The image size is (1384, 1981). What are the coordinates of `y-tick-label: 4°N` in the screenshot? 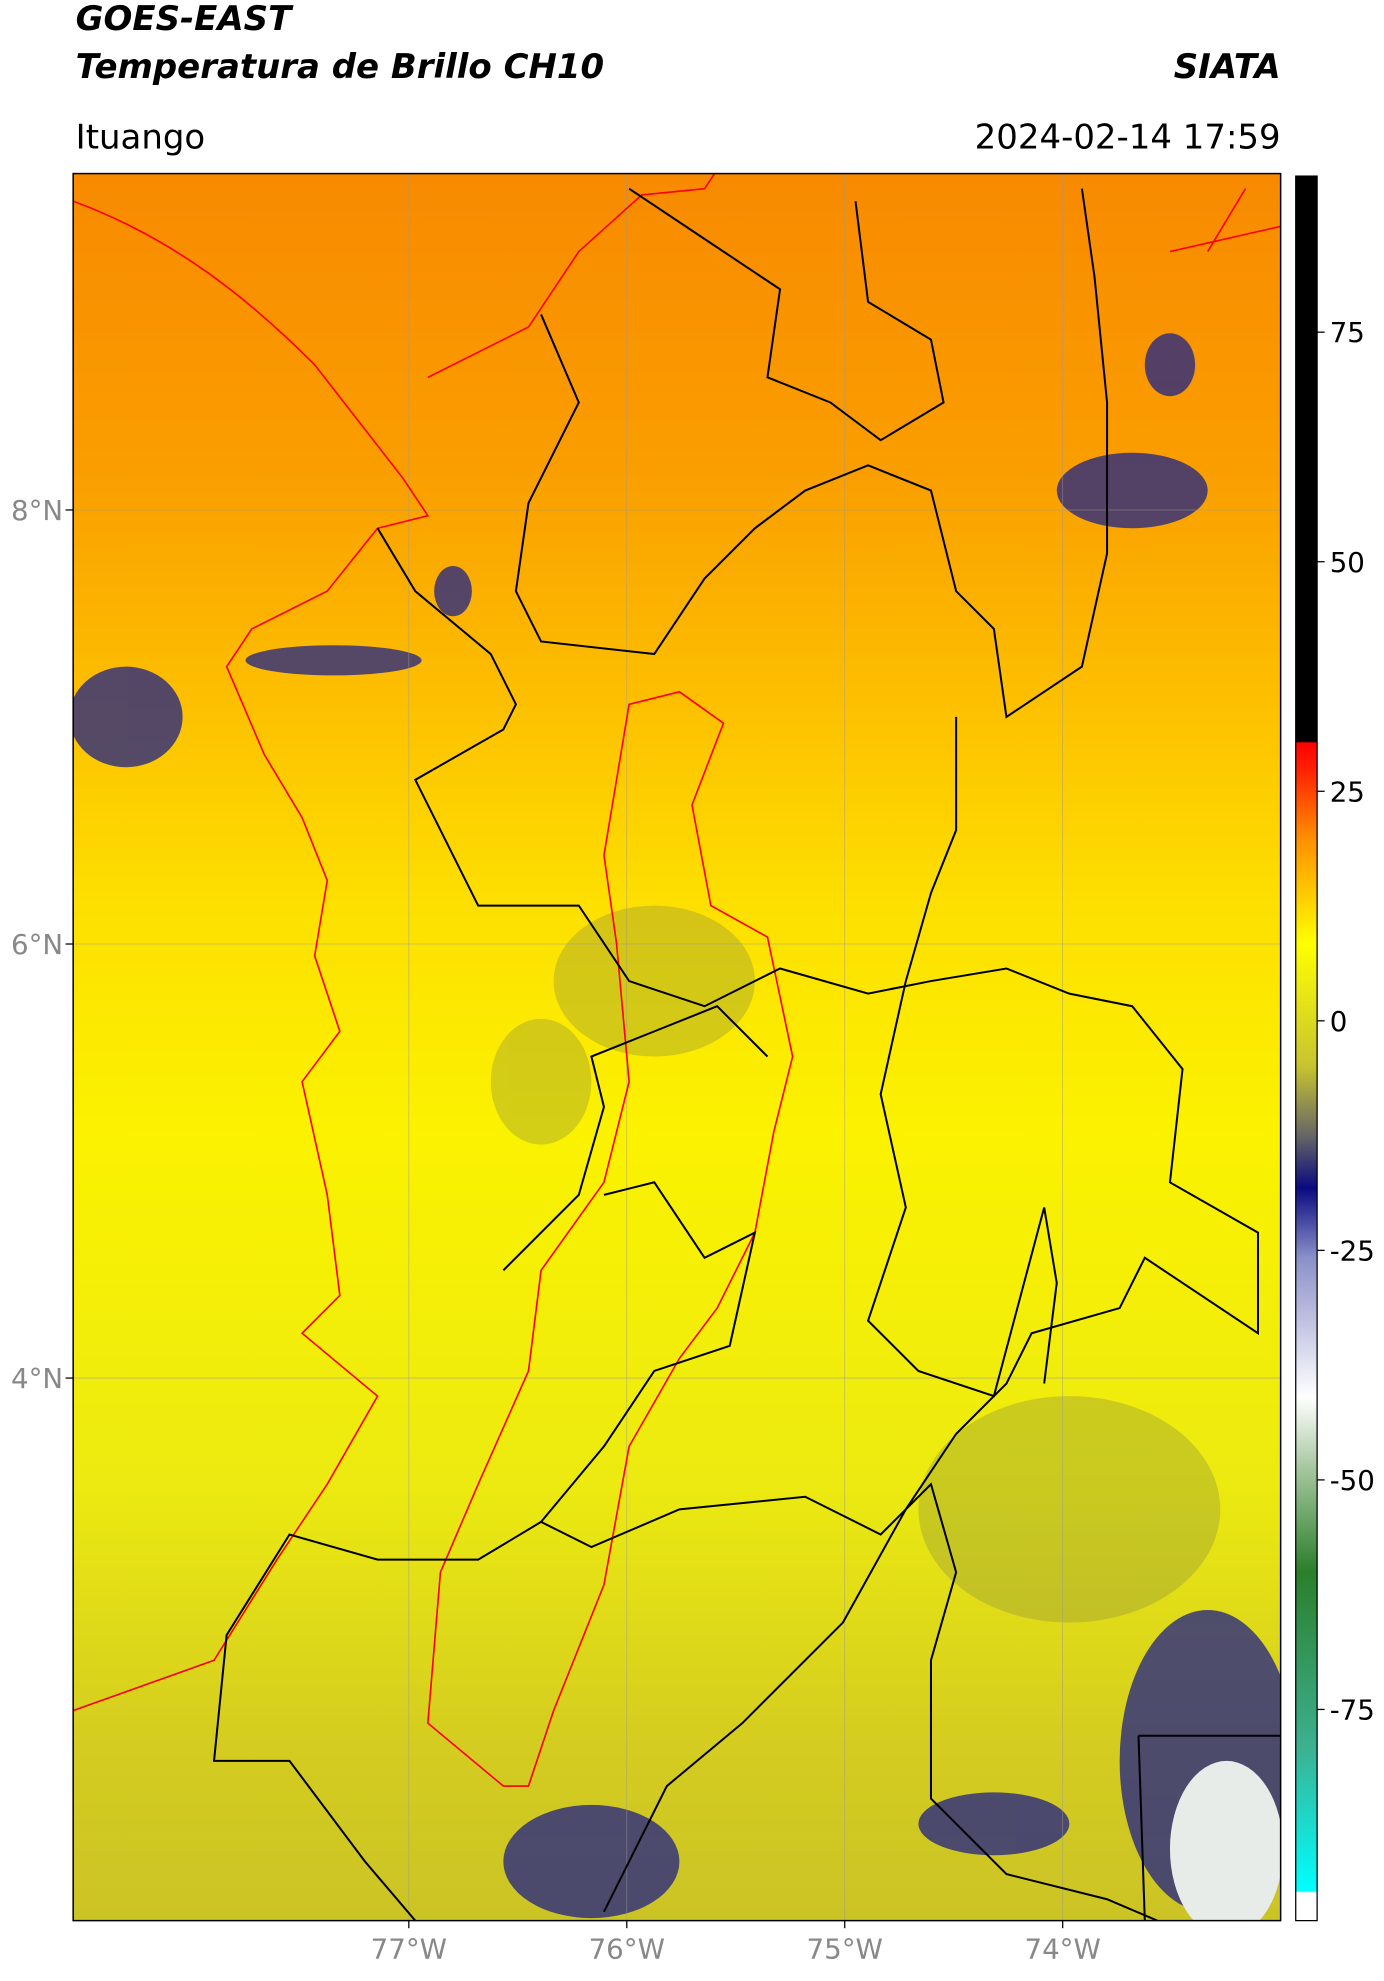 It's located at (37, 1378).